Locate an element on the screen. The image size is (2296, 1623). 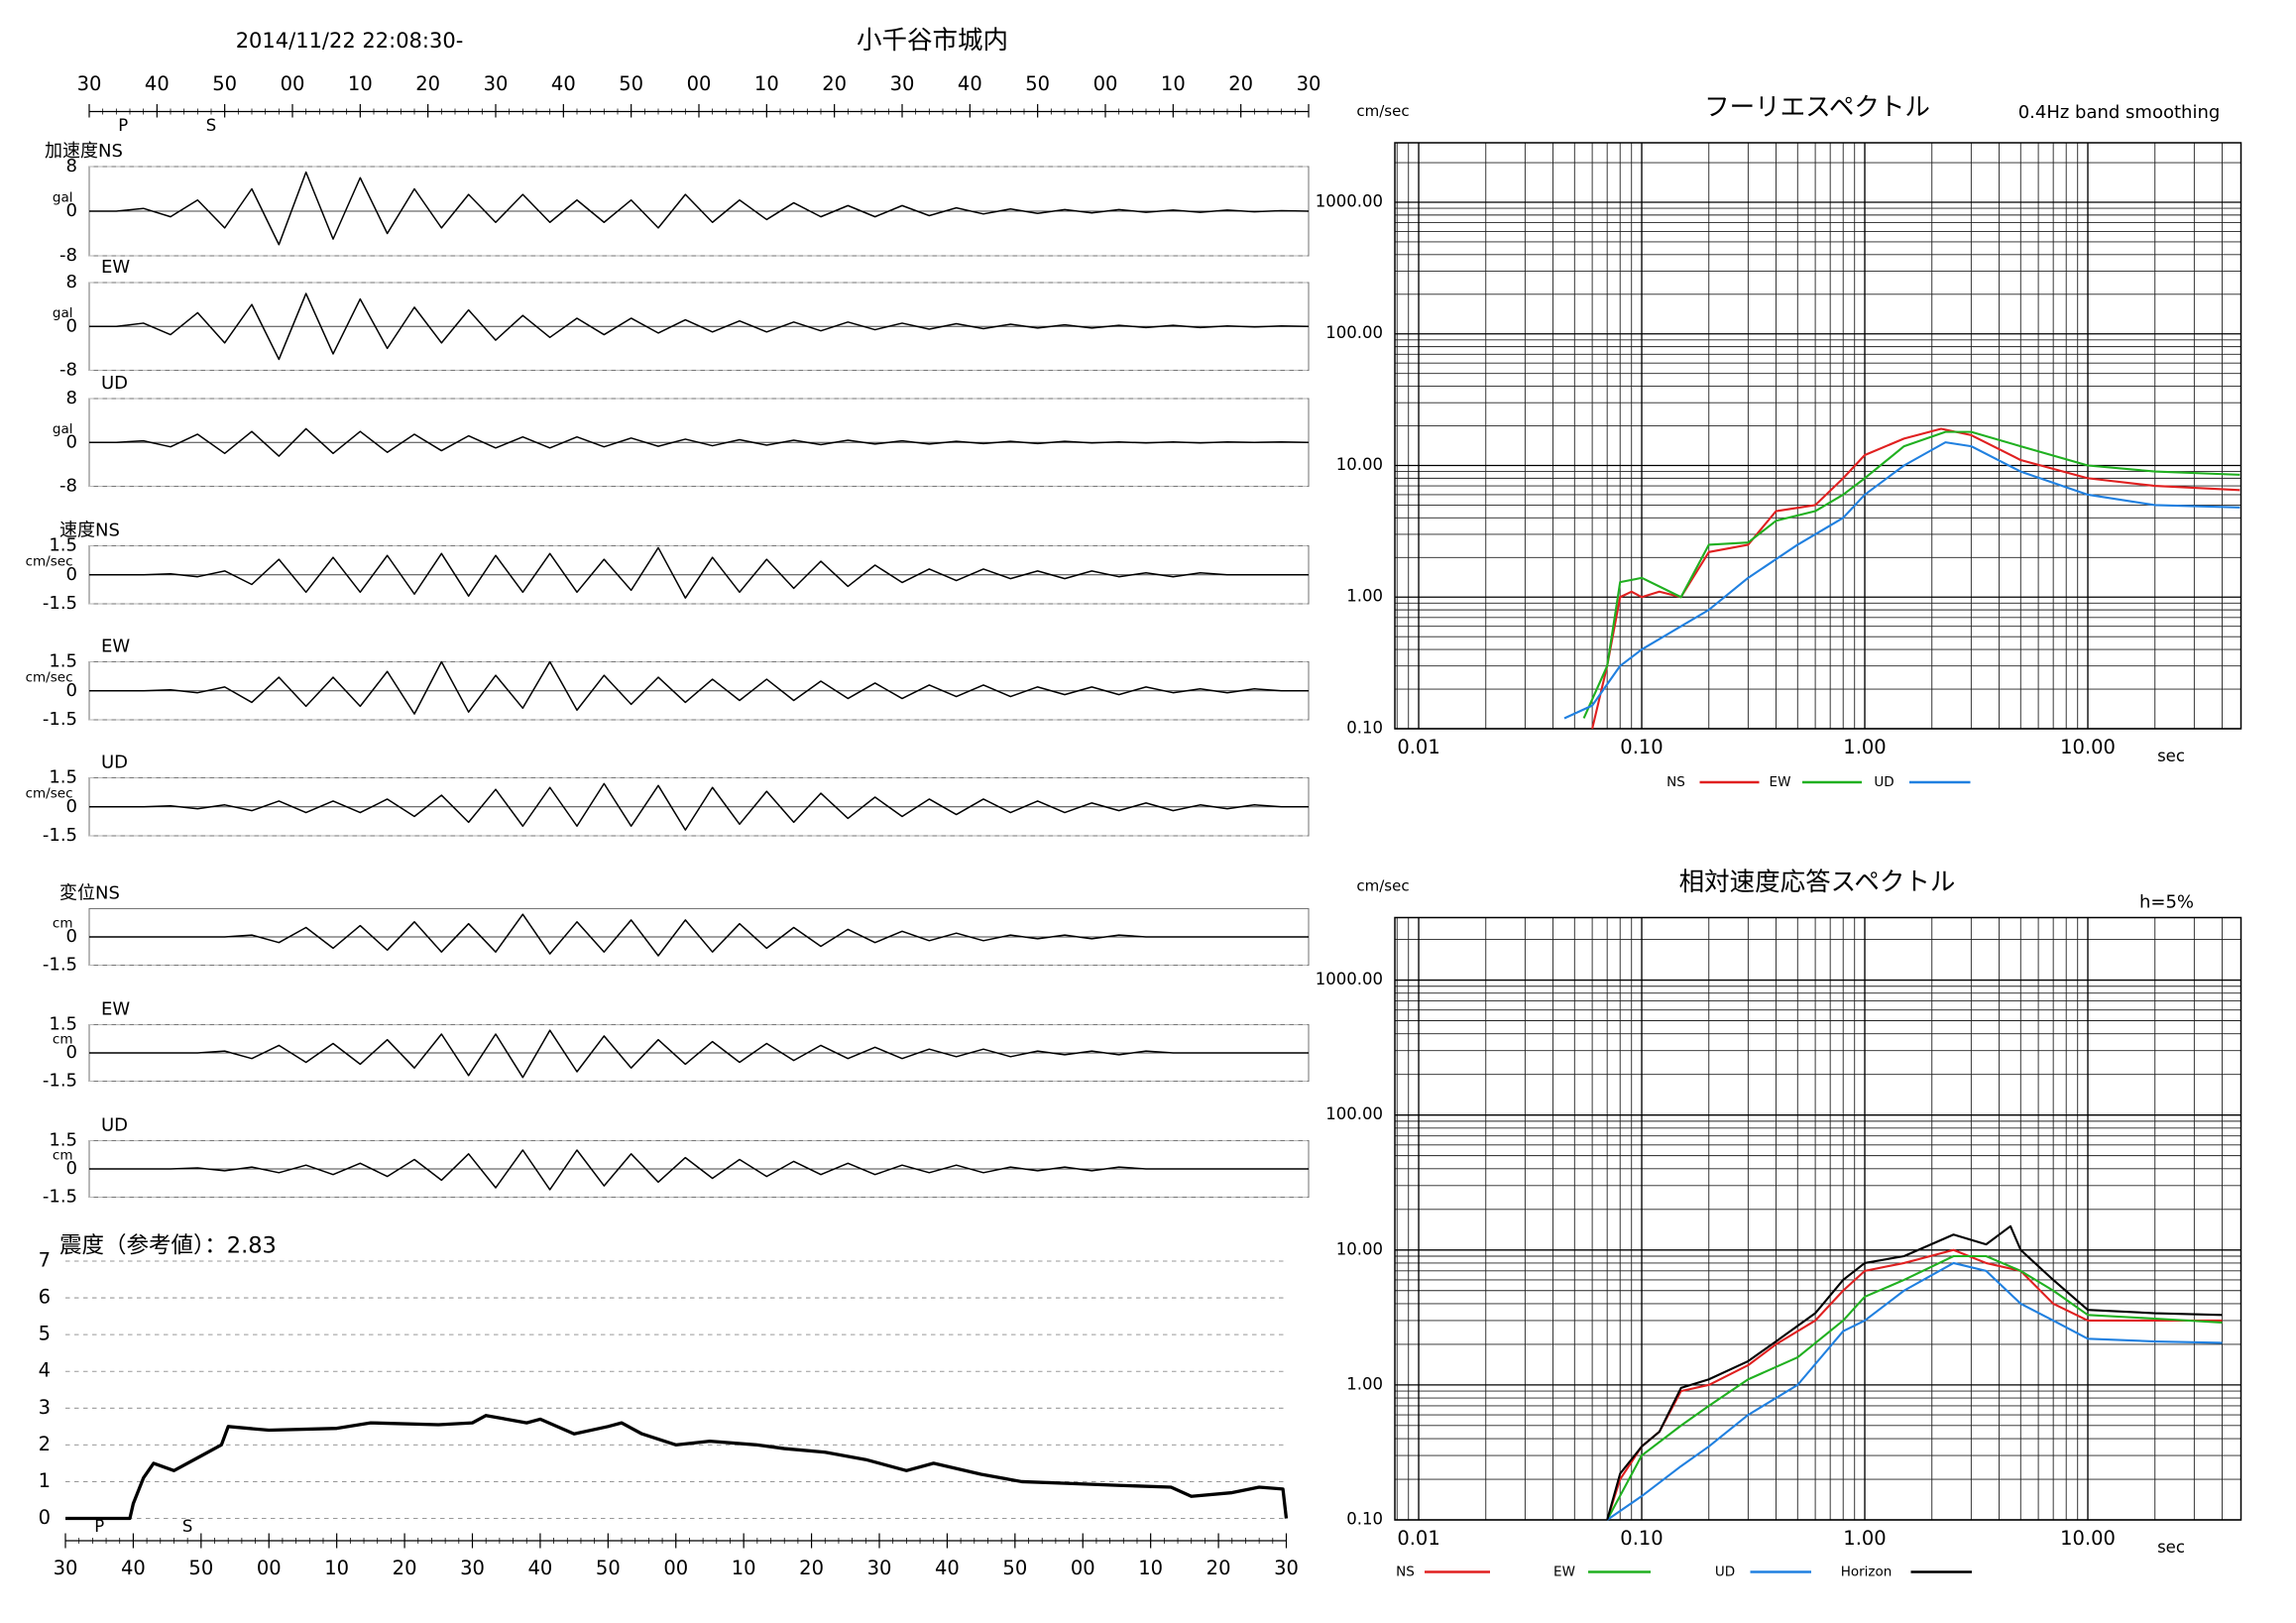
legend-label: Horizon is located at coordinates (1867, 1572).